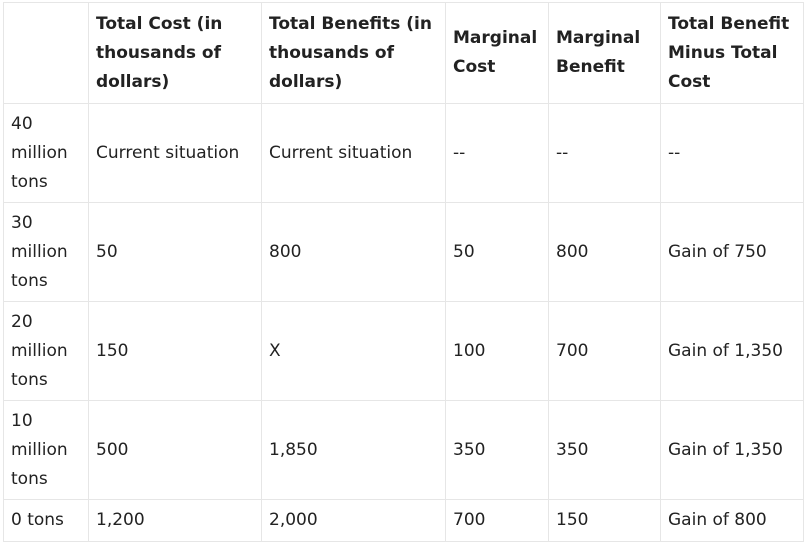 This screenshot has height=546, width=805. Describe the element at coordinates (353, 520) in the screenshot. I see `total-benefits-cell: 2,000` at that location.